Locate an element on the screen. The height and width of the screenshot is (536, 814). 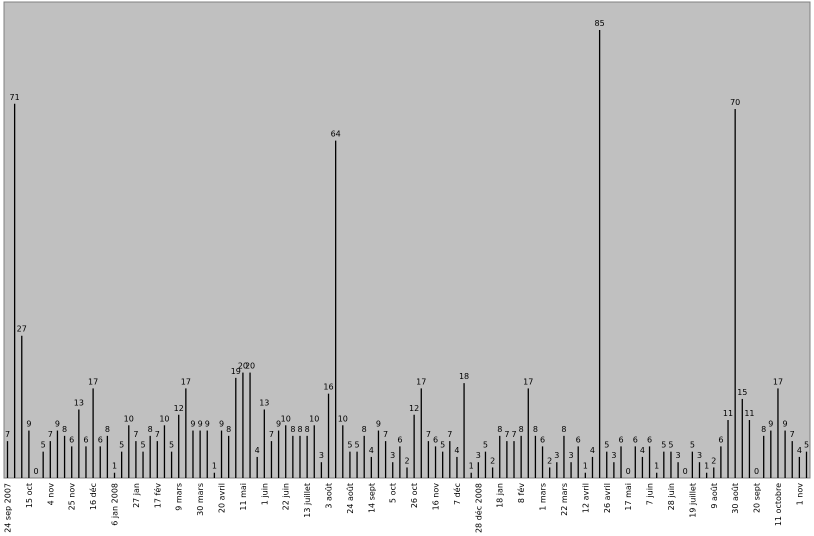
x-tick-label-13: 22 juin is located at coordinates (286, 496).